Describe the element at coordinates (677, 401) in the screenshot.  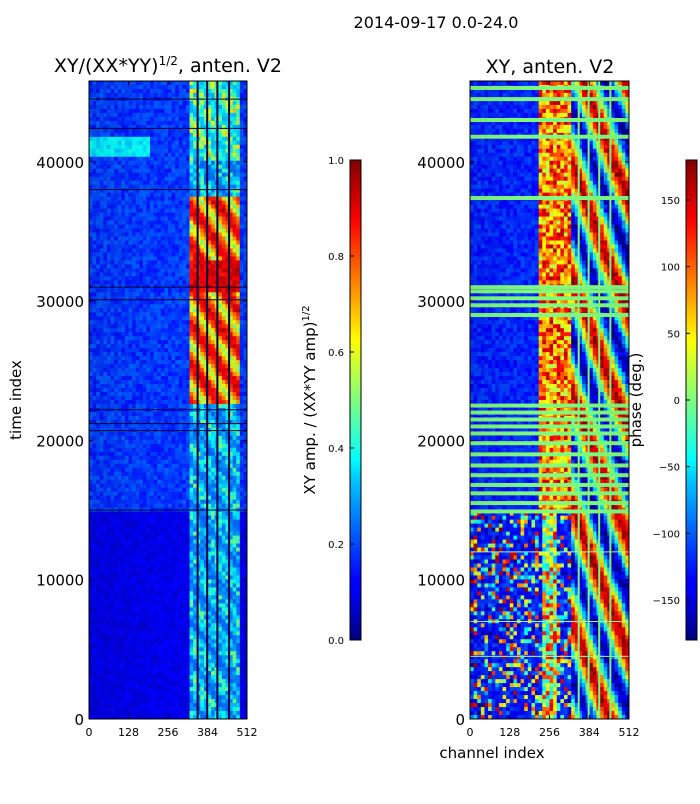
I see `phase-cbar-tick-label: 0` at that location.